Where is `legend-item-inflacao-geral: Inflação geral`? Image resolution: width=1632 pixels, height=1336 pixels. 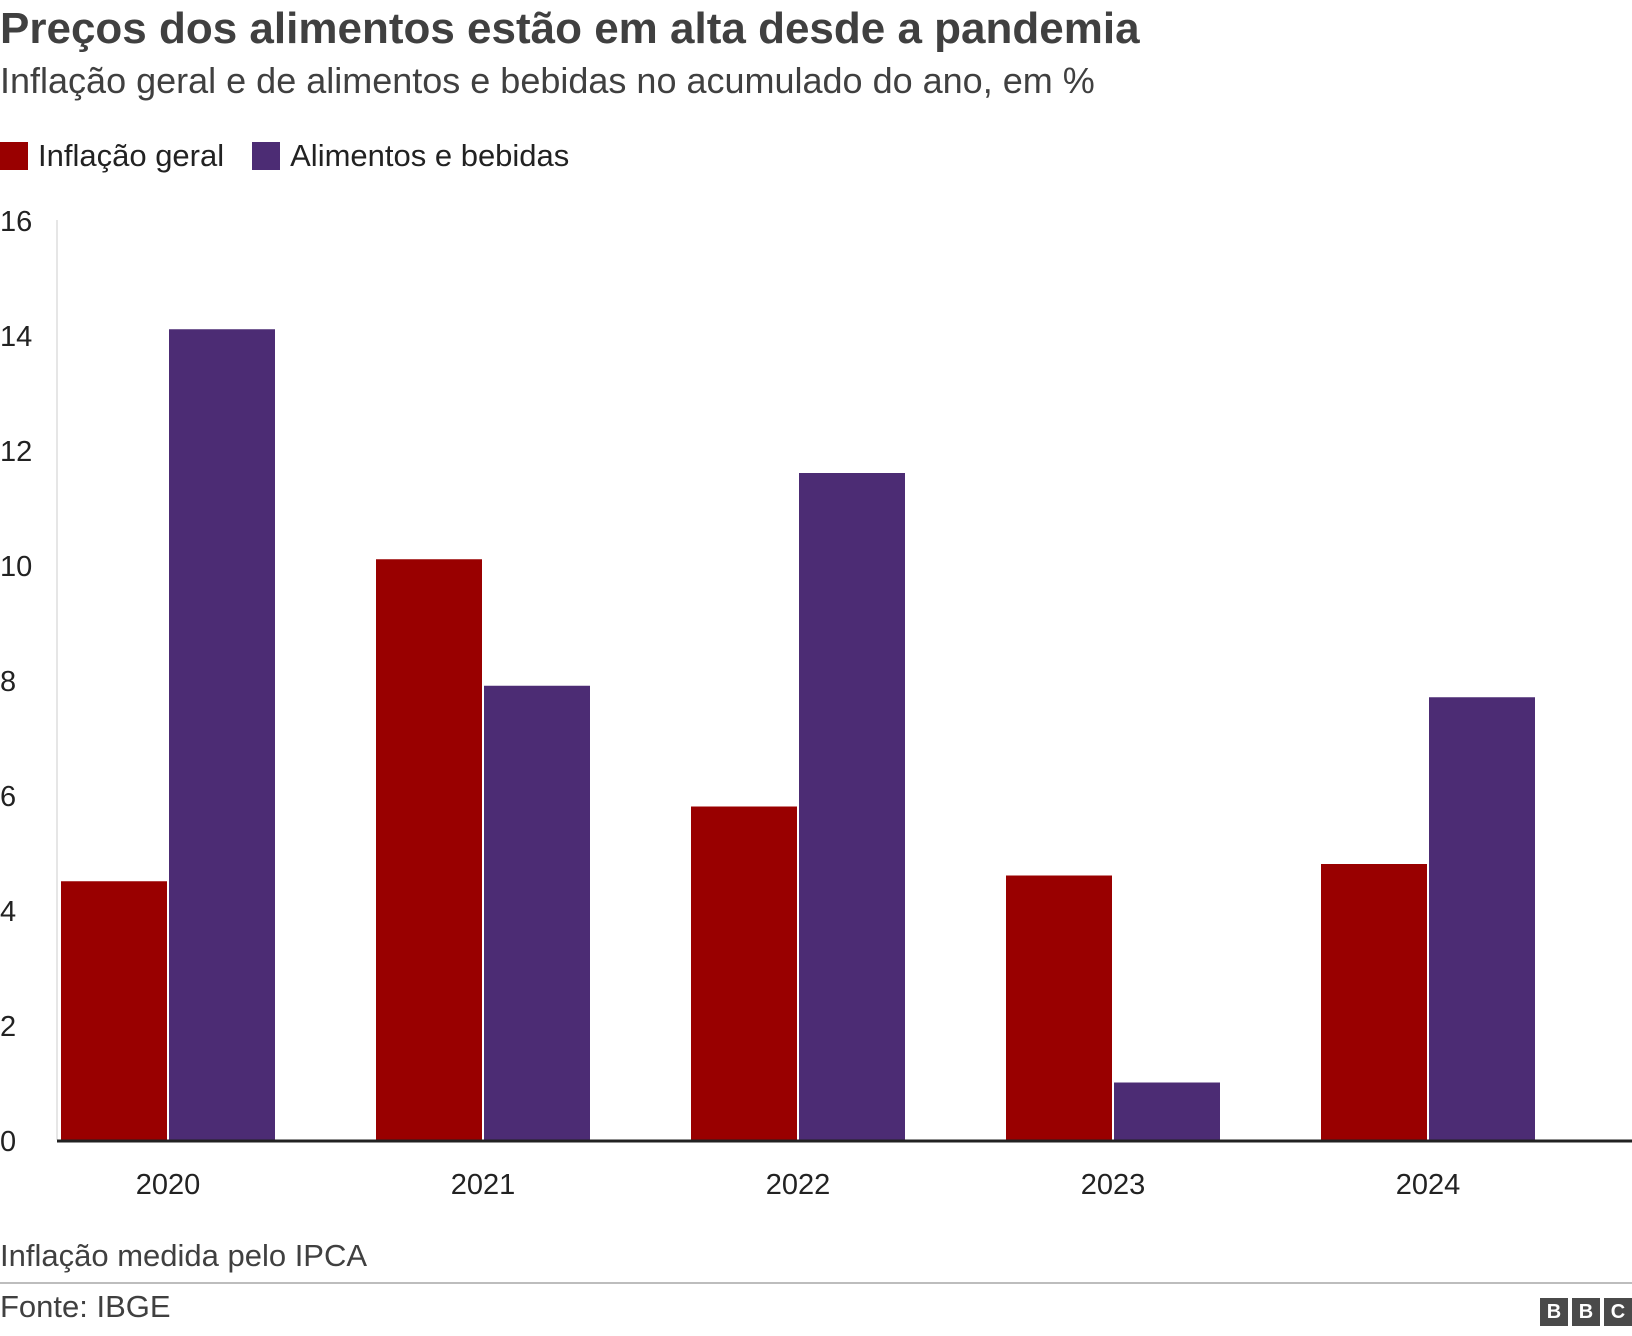 legend-item-inflacao-geral: Inflação geral is located at coordinates (112, 156).